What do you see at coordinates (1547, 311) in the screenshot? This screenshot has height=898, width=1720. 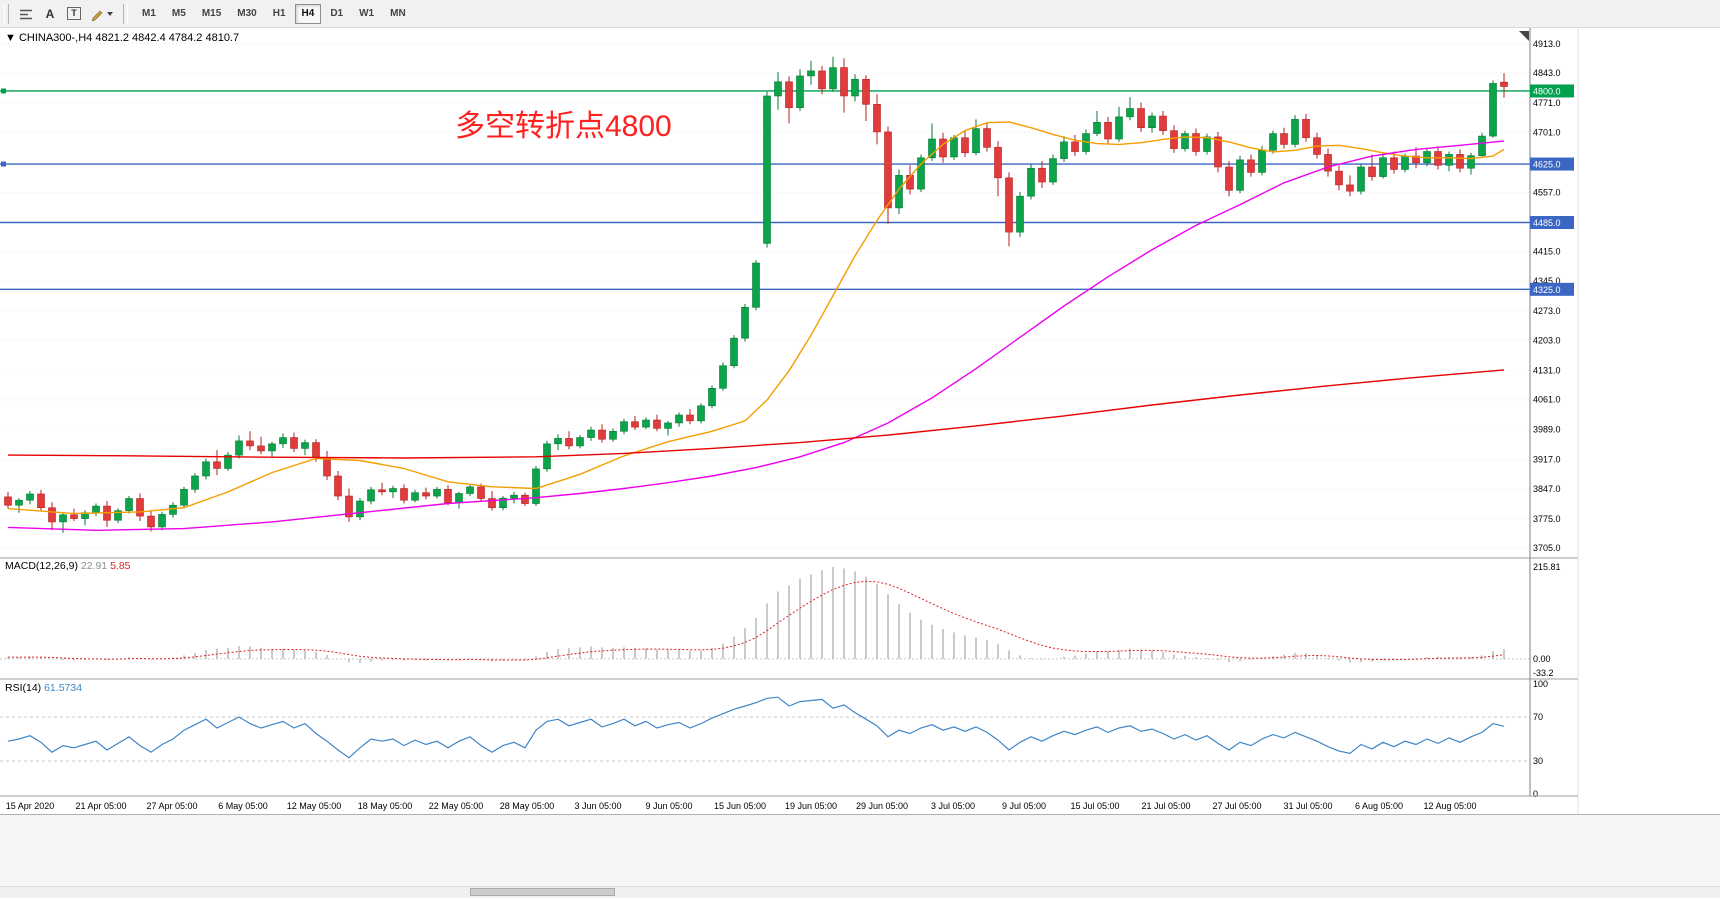 I see `svg-text: 4273.0` at bounding box center [1547, 311].